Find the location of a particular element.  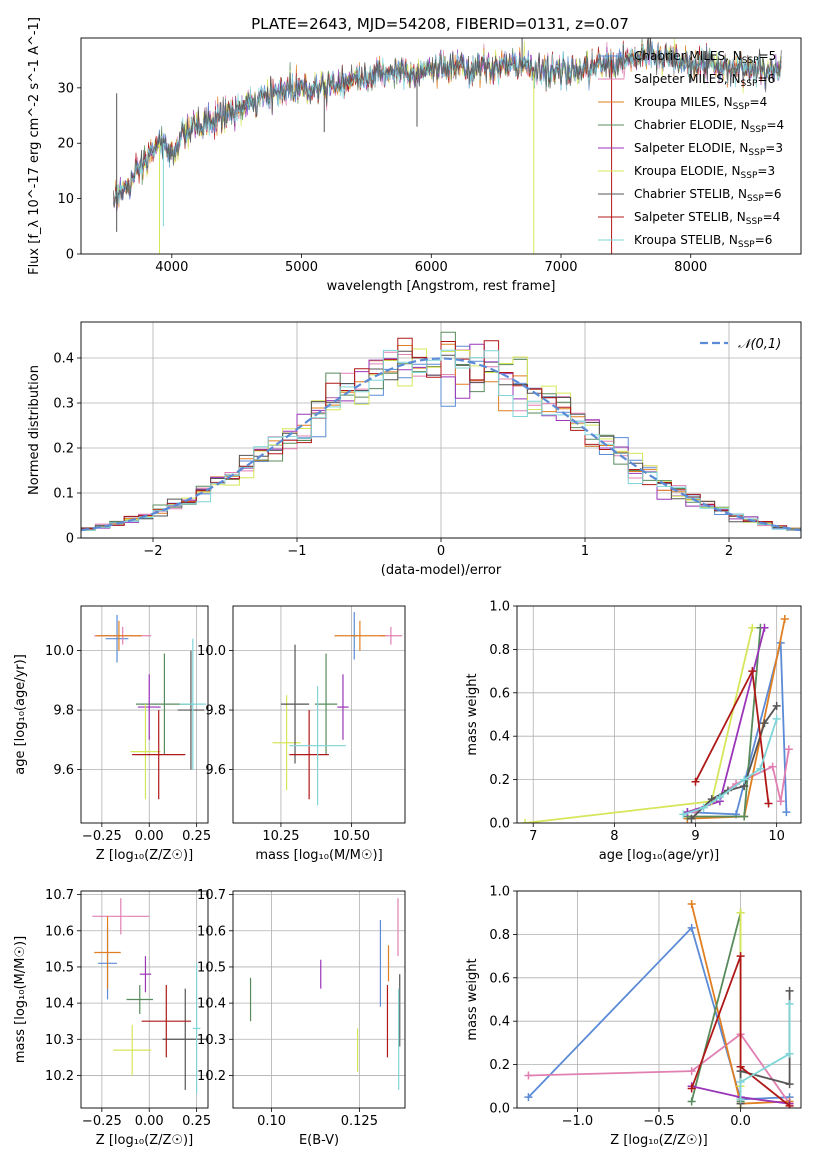

x-tick-label: 10 is located at coordinates (776, 836).